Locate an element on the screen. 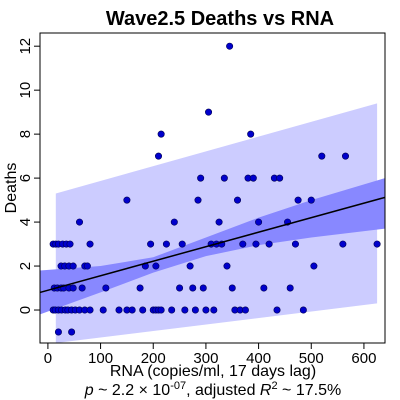 This screenshot has width=400, height=400. caption-p-text: ~ 2.2 × 10 is located at coordinates (132, 390).